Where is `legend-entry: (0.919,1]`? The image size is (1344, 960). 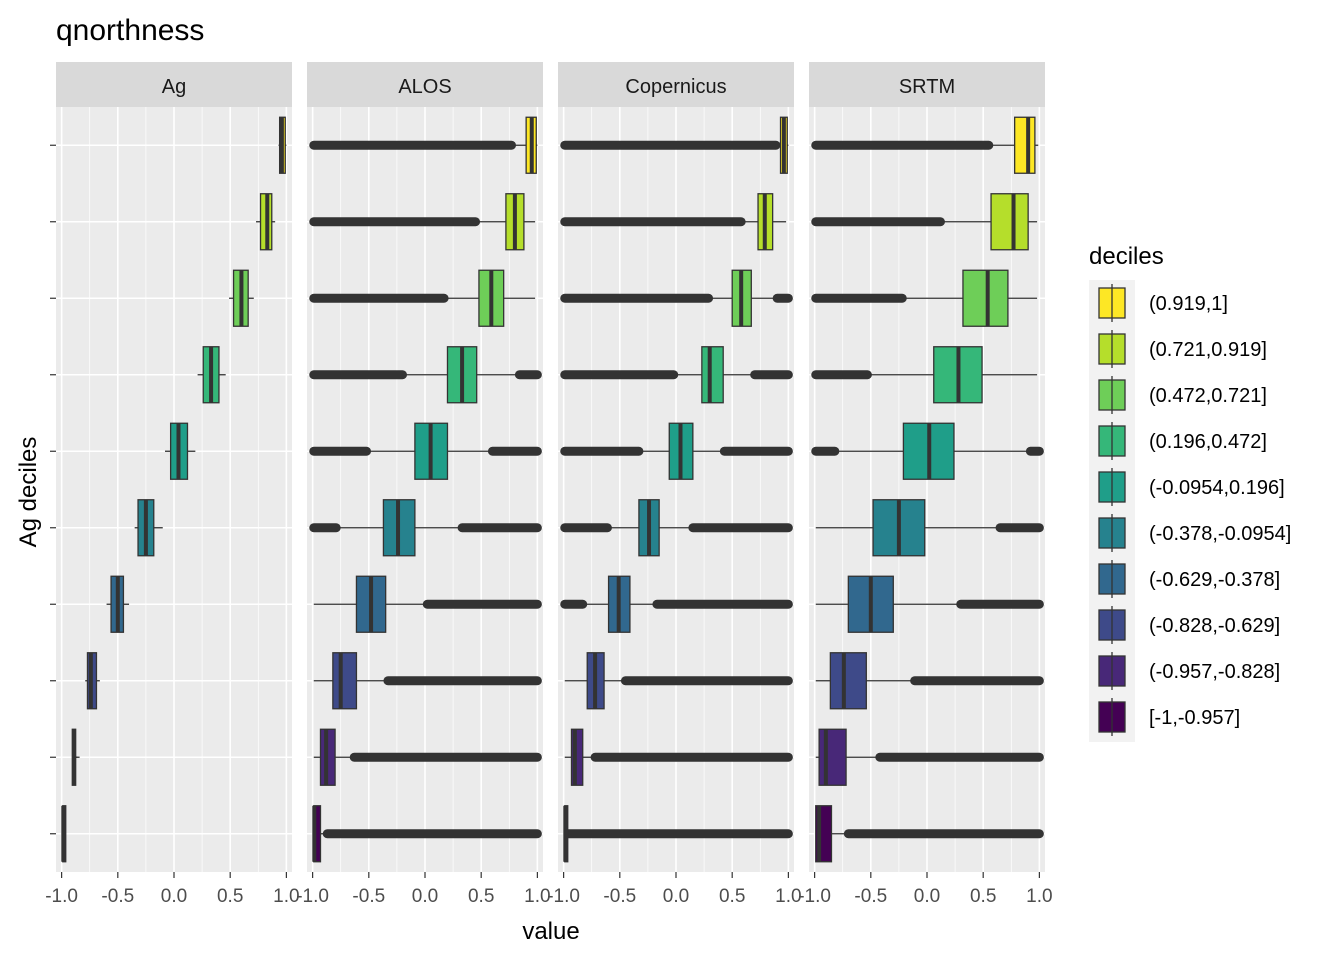
legend-entry: (0.919,1] is located at coordinates (1163, 303).